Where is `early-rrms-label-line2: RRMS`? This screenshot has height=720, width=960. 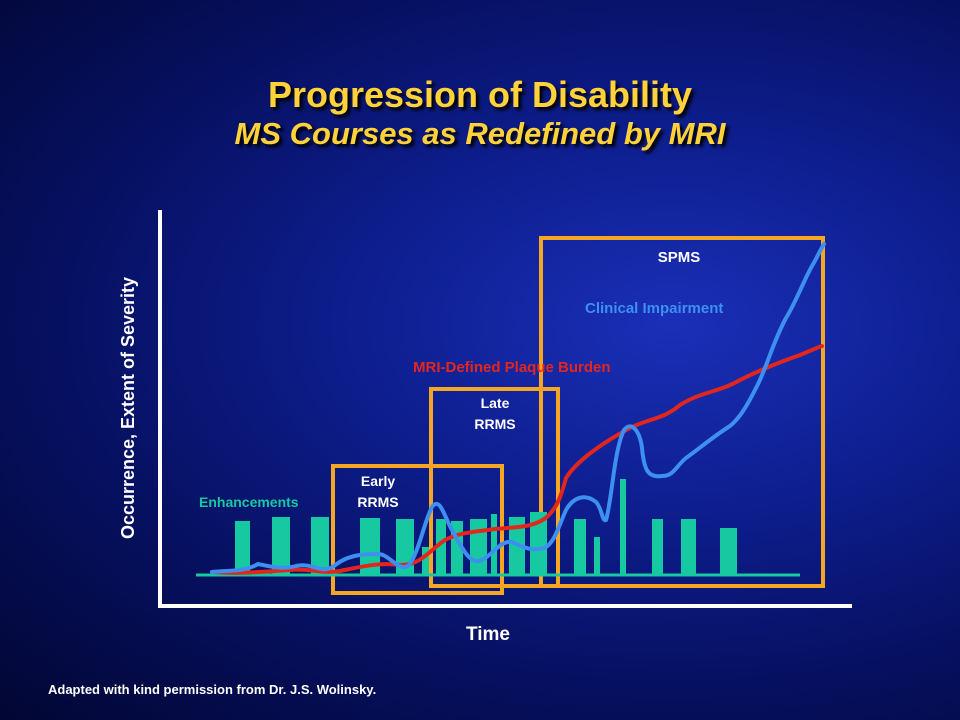
early-rrms-label-line2: RRMS is located at coordinates (377, 502).